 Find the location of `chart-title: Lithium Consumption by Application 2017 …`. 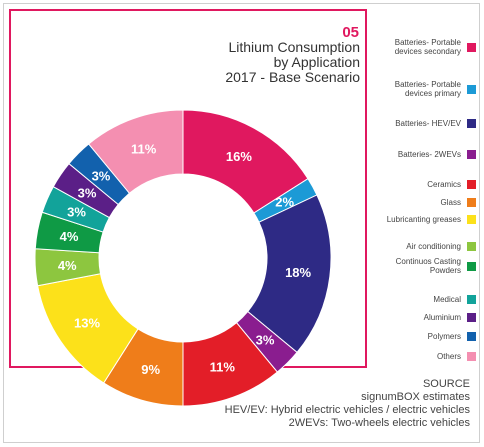

chart-title: Lithium Consumption by Application 2017 … is located at coordinates (292, 62).